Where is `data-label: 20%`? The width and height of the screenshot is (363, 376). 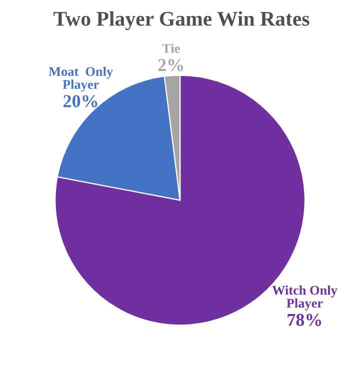
data-label: 20% is located at coordinates (81, 101).